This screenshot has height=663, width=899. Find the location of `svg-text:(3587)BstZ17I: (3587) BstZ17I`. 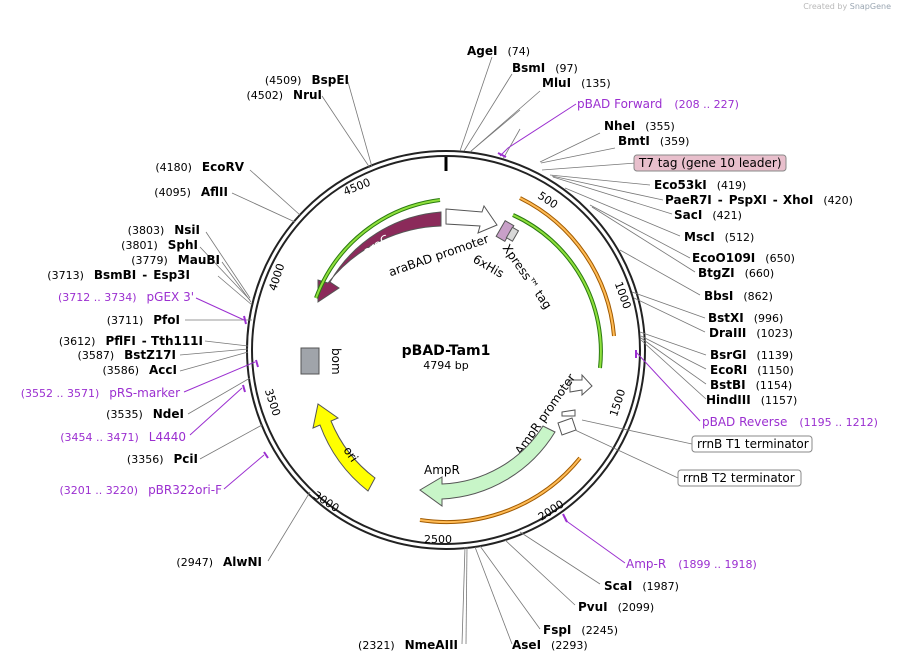

svg-text:(3587)BstZ17I: (3587) BstZ17I is located at coordinates (127, 355).